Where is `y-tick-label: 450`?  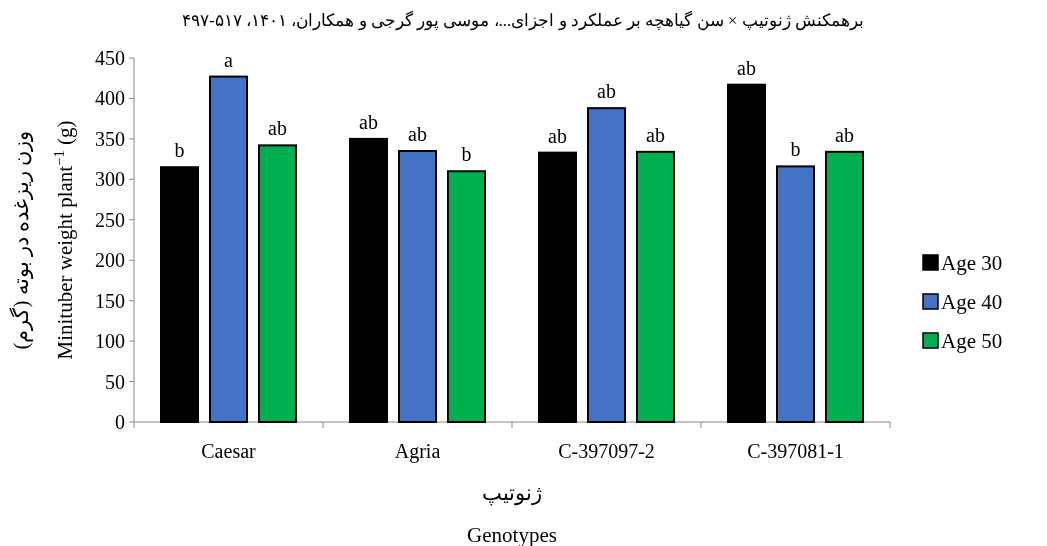
y-tick-label: 450 is located at coordinates (110, 58).